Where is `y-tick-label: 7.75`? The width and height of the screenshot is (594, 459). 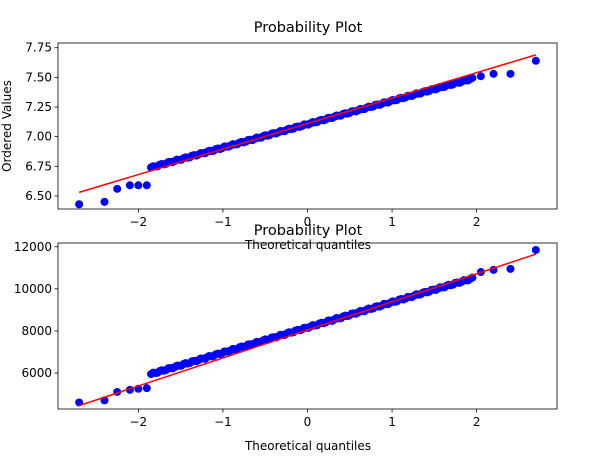 y-tick-label: 7.75 is located at coordinates (38, 48).